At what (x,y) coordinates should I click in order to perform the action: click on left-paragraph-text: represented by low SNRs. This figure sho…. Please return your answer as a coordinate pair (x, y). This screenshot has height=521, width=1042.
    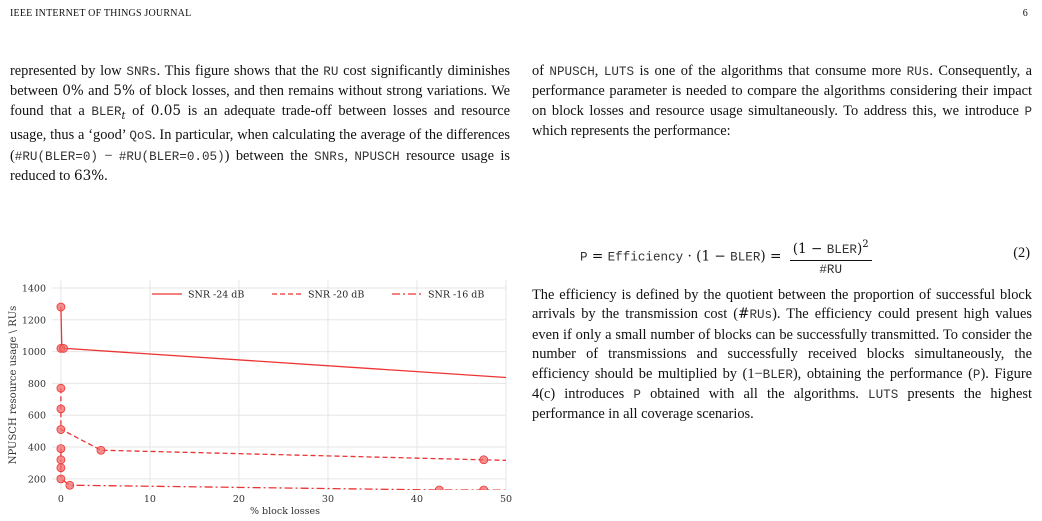
    Looking at the image, I should click on (260, 123).